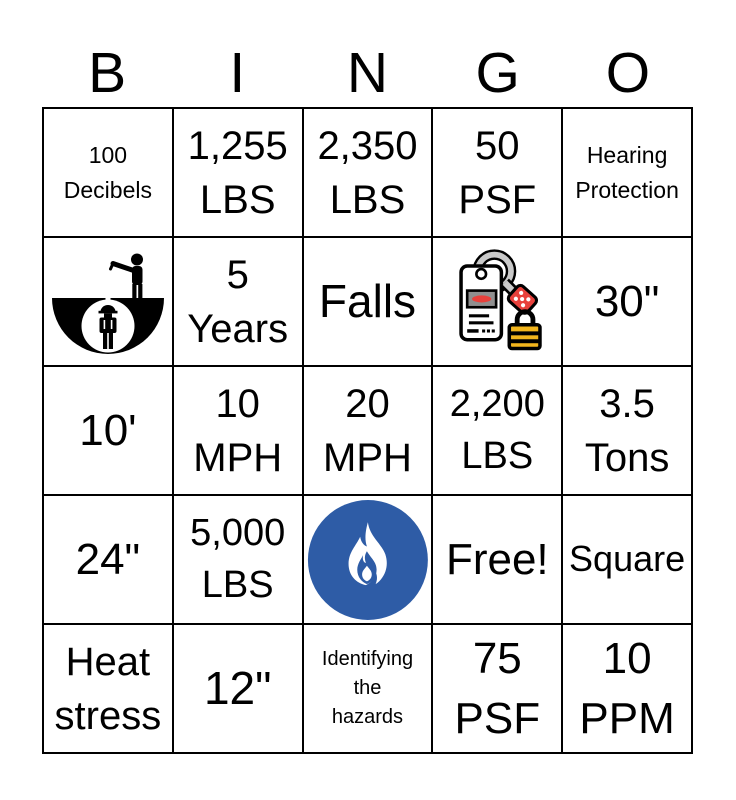 The width and height of the screenshot is (736, 800). What do you see at coordinates (497, 73) in the screenshot?
I see `bingo-letter-g: G` at bounding box center [497, 73].